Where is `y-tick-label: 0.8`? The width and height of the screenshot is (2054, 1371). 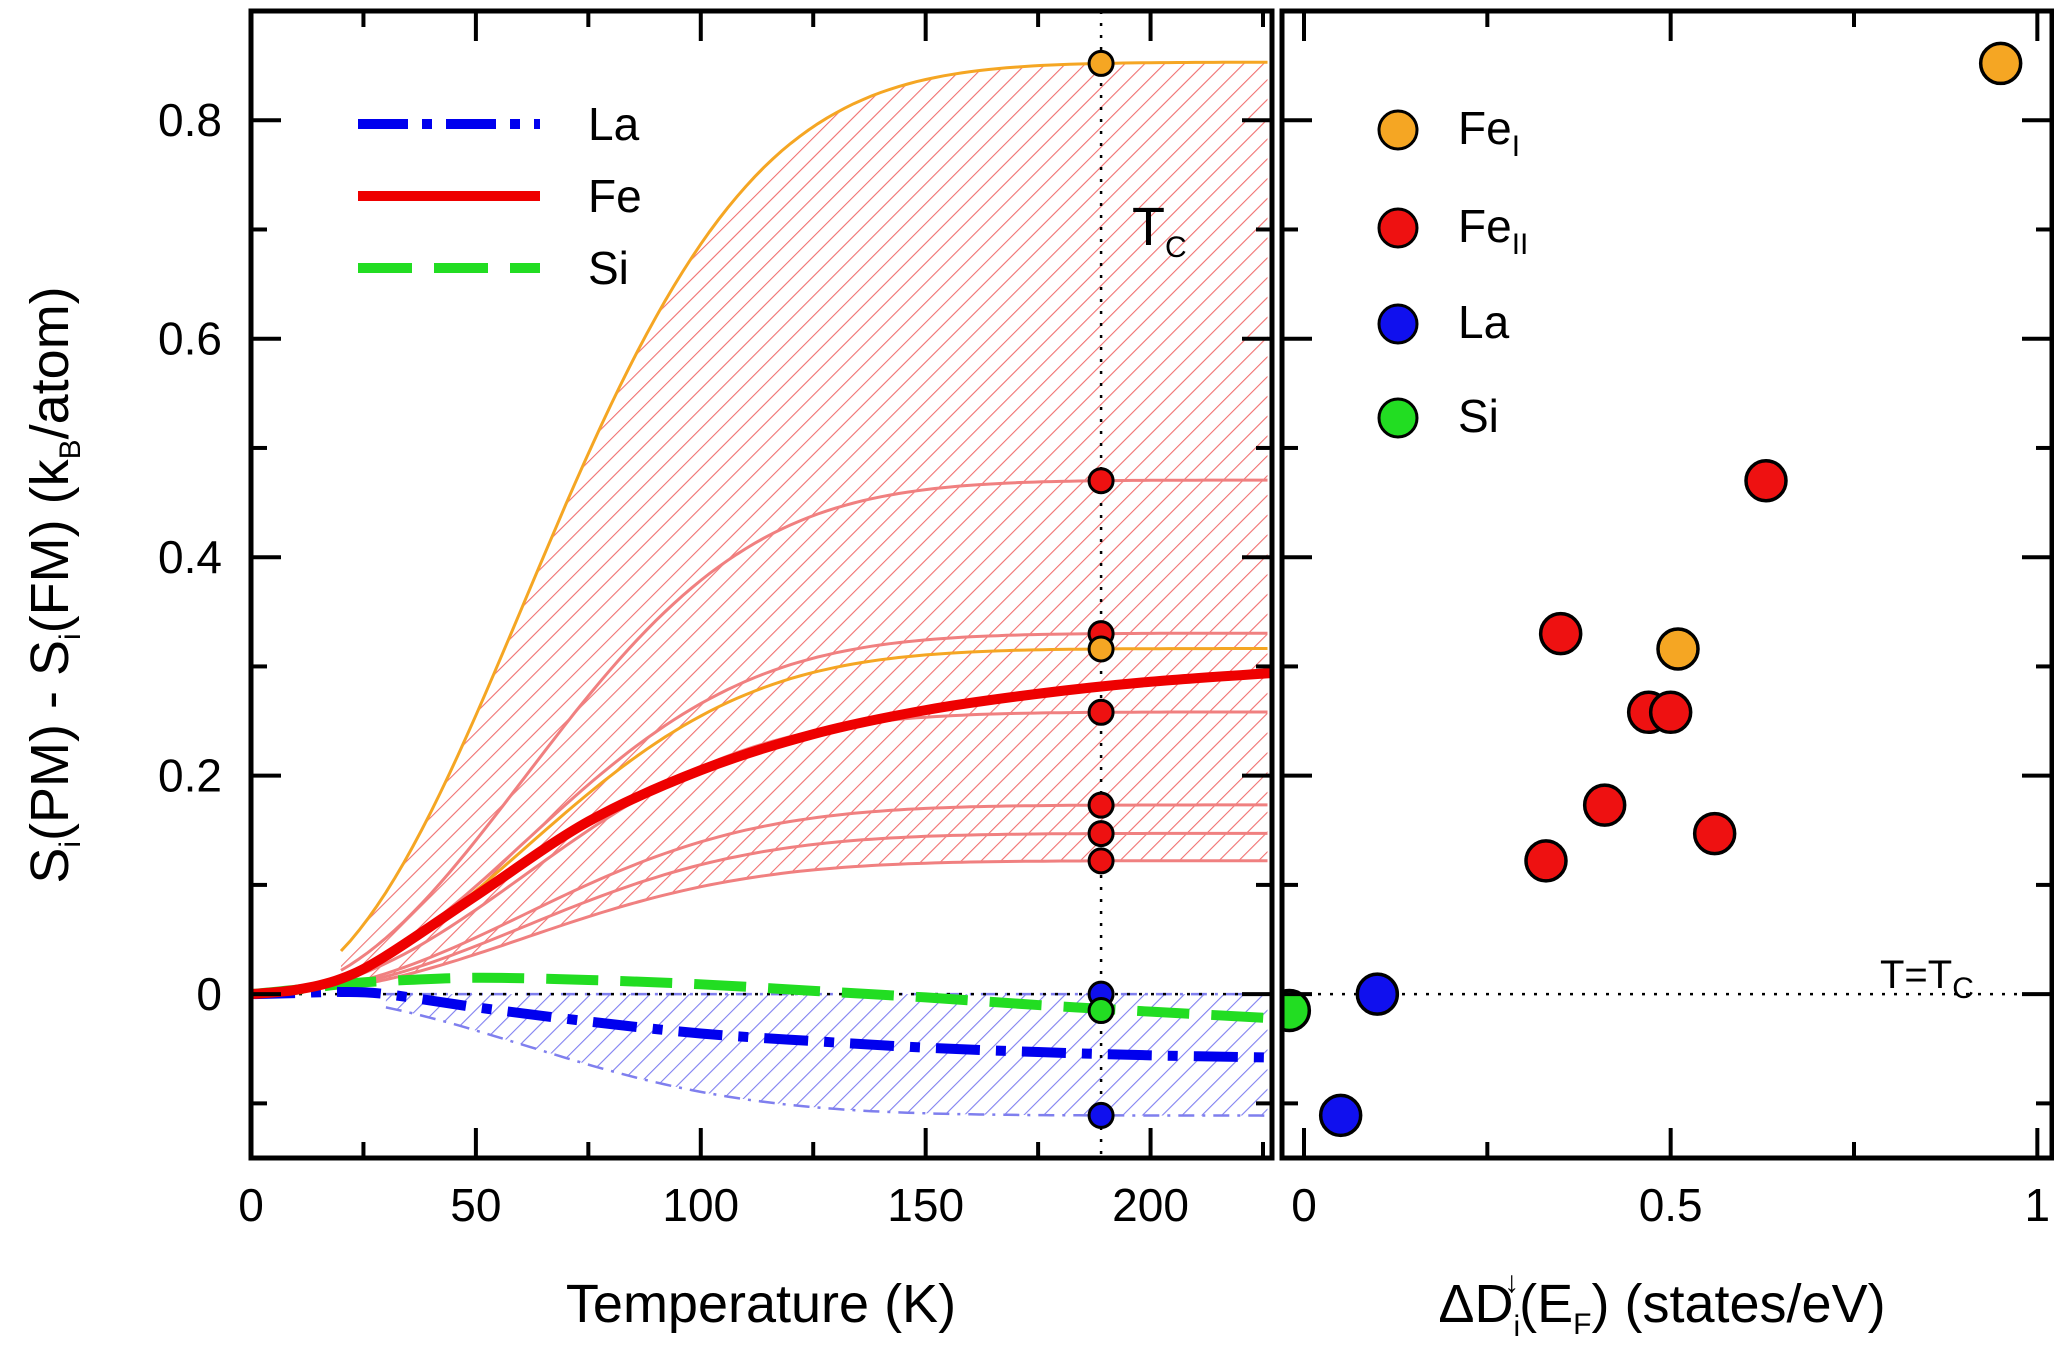 y-tick-label: 0.8 is located at coordinates (190, 120).